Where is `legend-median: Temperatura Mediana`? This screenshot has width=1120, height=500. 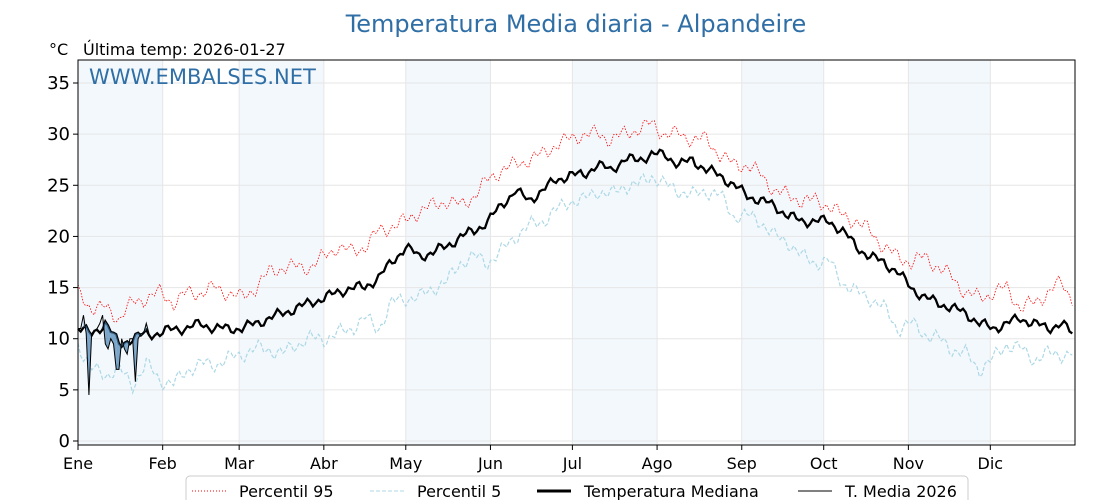
legend-median: Temperatura Mediana is located at coordinates (671, 491).